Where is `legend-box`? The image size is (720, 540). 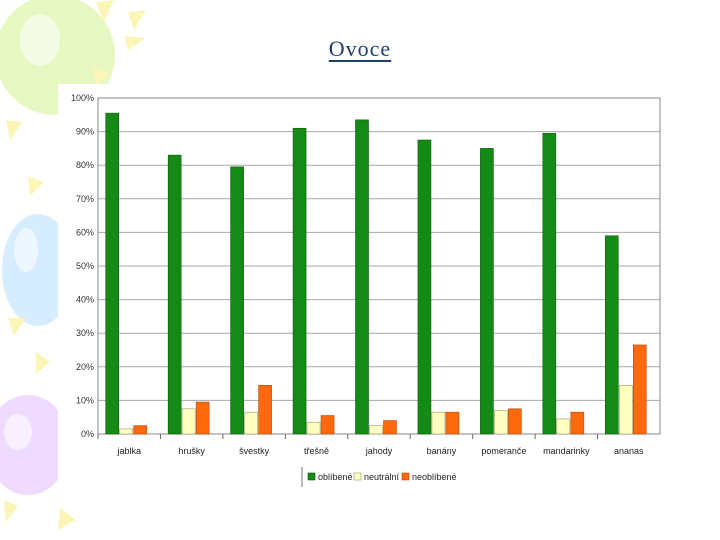
legend-box is located at coordinates (384, 476).